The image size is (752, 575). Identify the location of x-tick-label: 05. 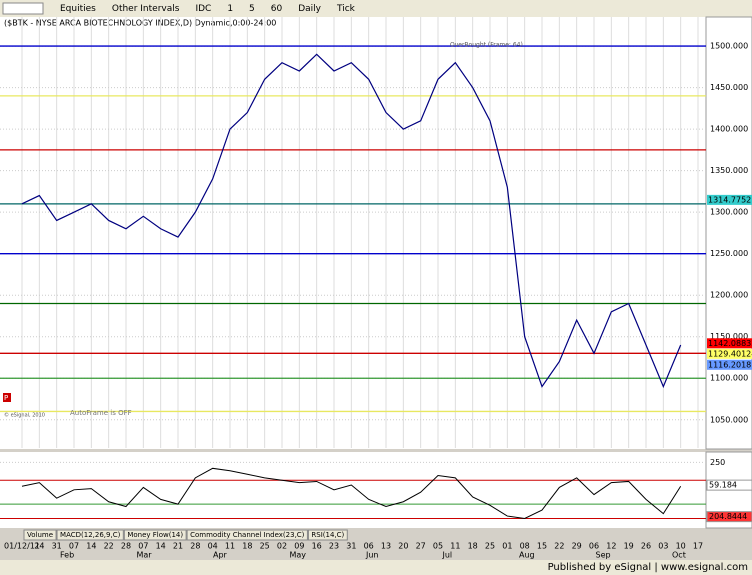
(438, 546).